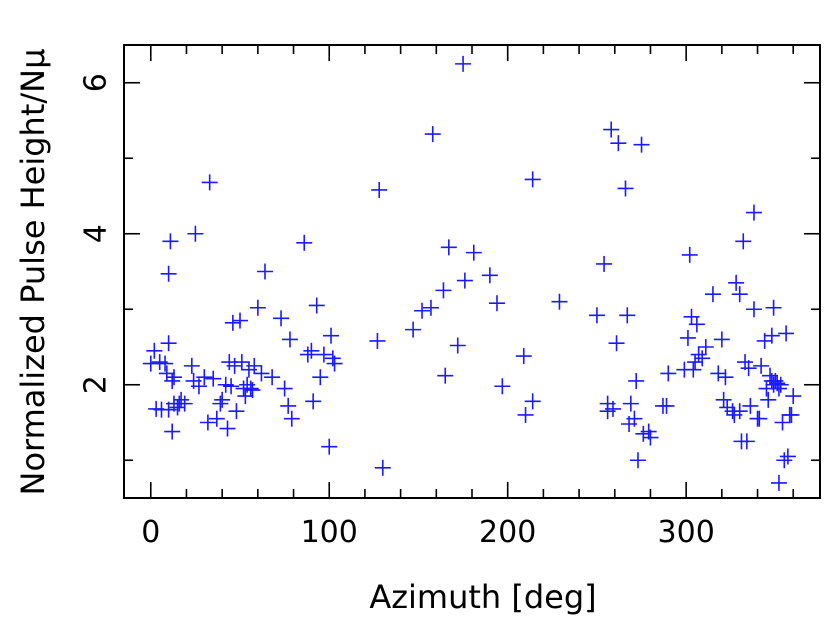  Describe the element at coordinates (686, 532) in the screenshot. I see `x-tick-label: 300` at that location.